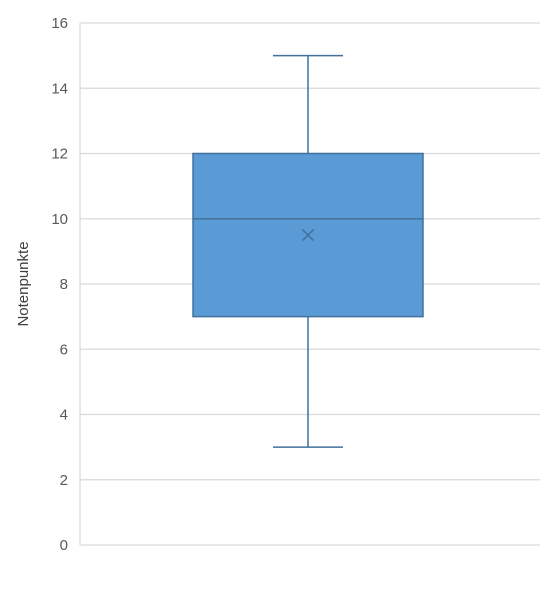 Image resolution: width=554 pixels, height=606 pixels. Describe the element at coordinates (64, 349) in the screenshot. I see `y-tick-label: 6` at that location.